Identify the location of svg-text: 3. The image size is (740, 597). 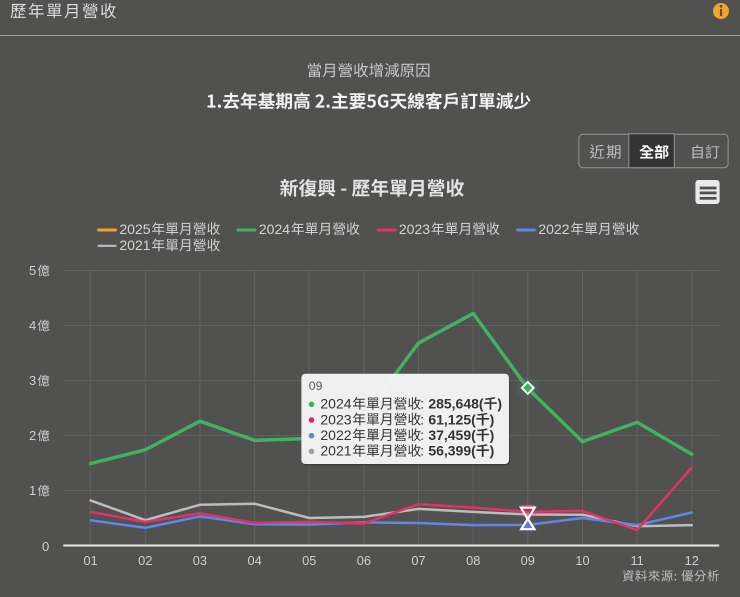
(32, 380).